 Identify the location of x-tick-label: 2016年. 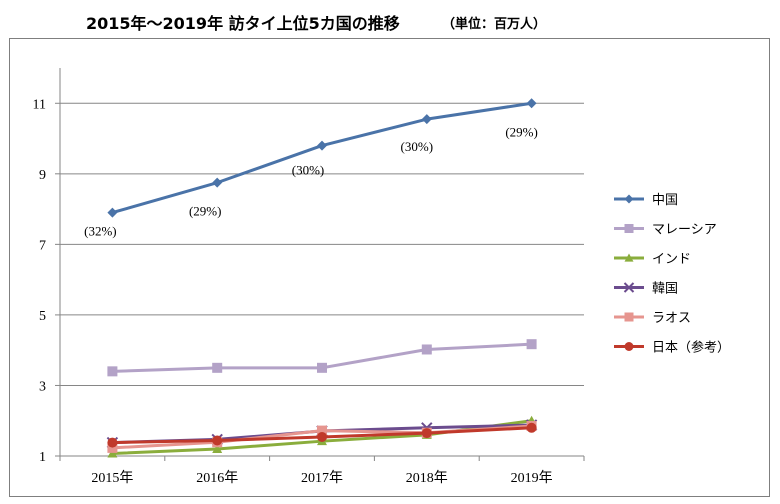
(217, 478).